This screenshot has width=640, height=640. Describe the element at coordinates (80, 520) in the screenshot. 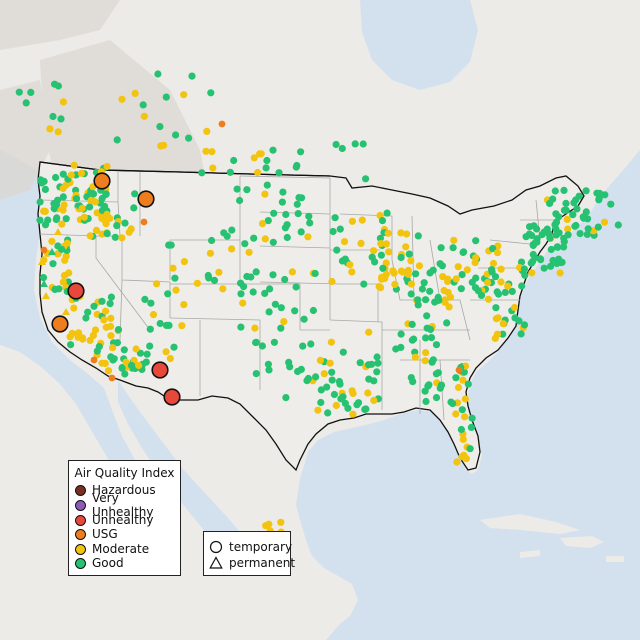

I see `unhealthy-swatch-icon` at that location.